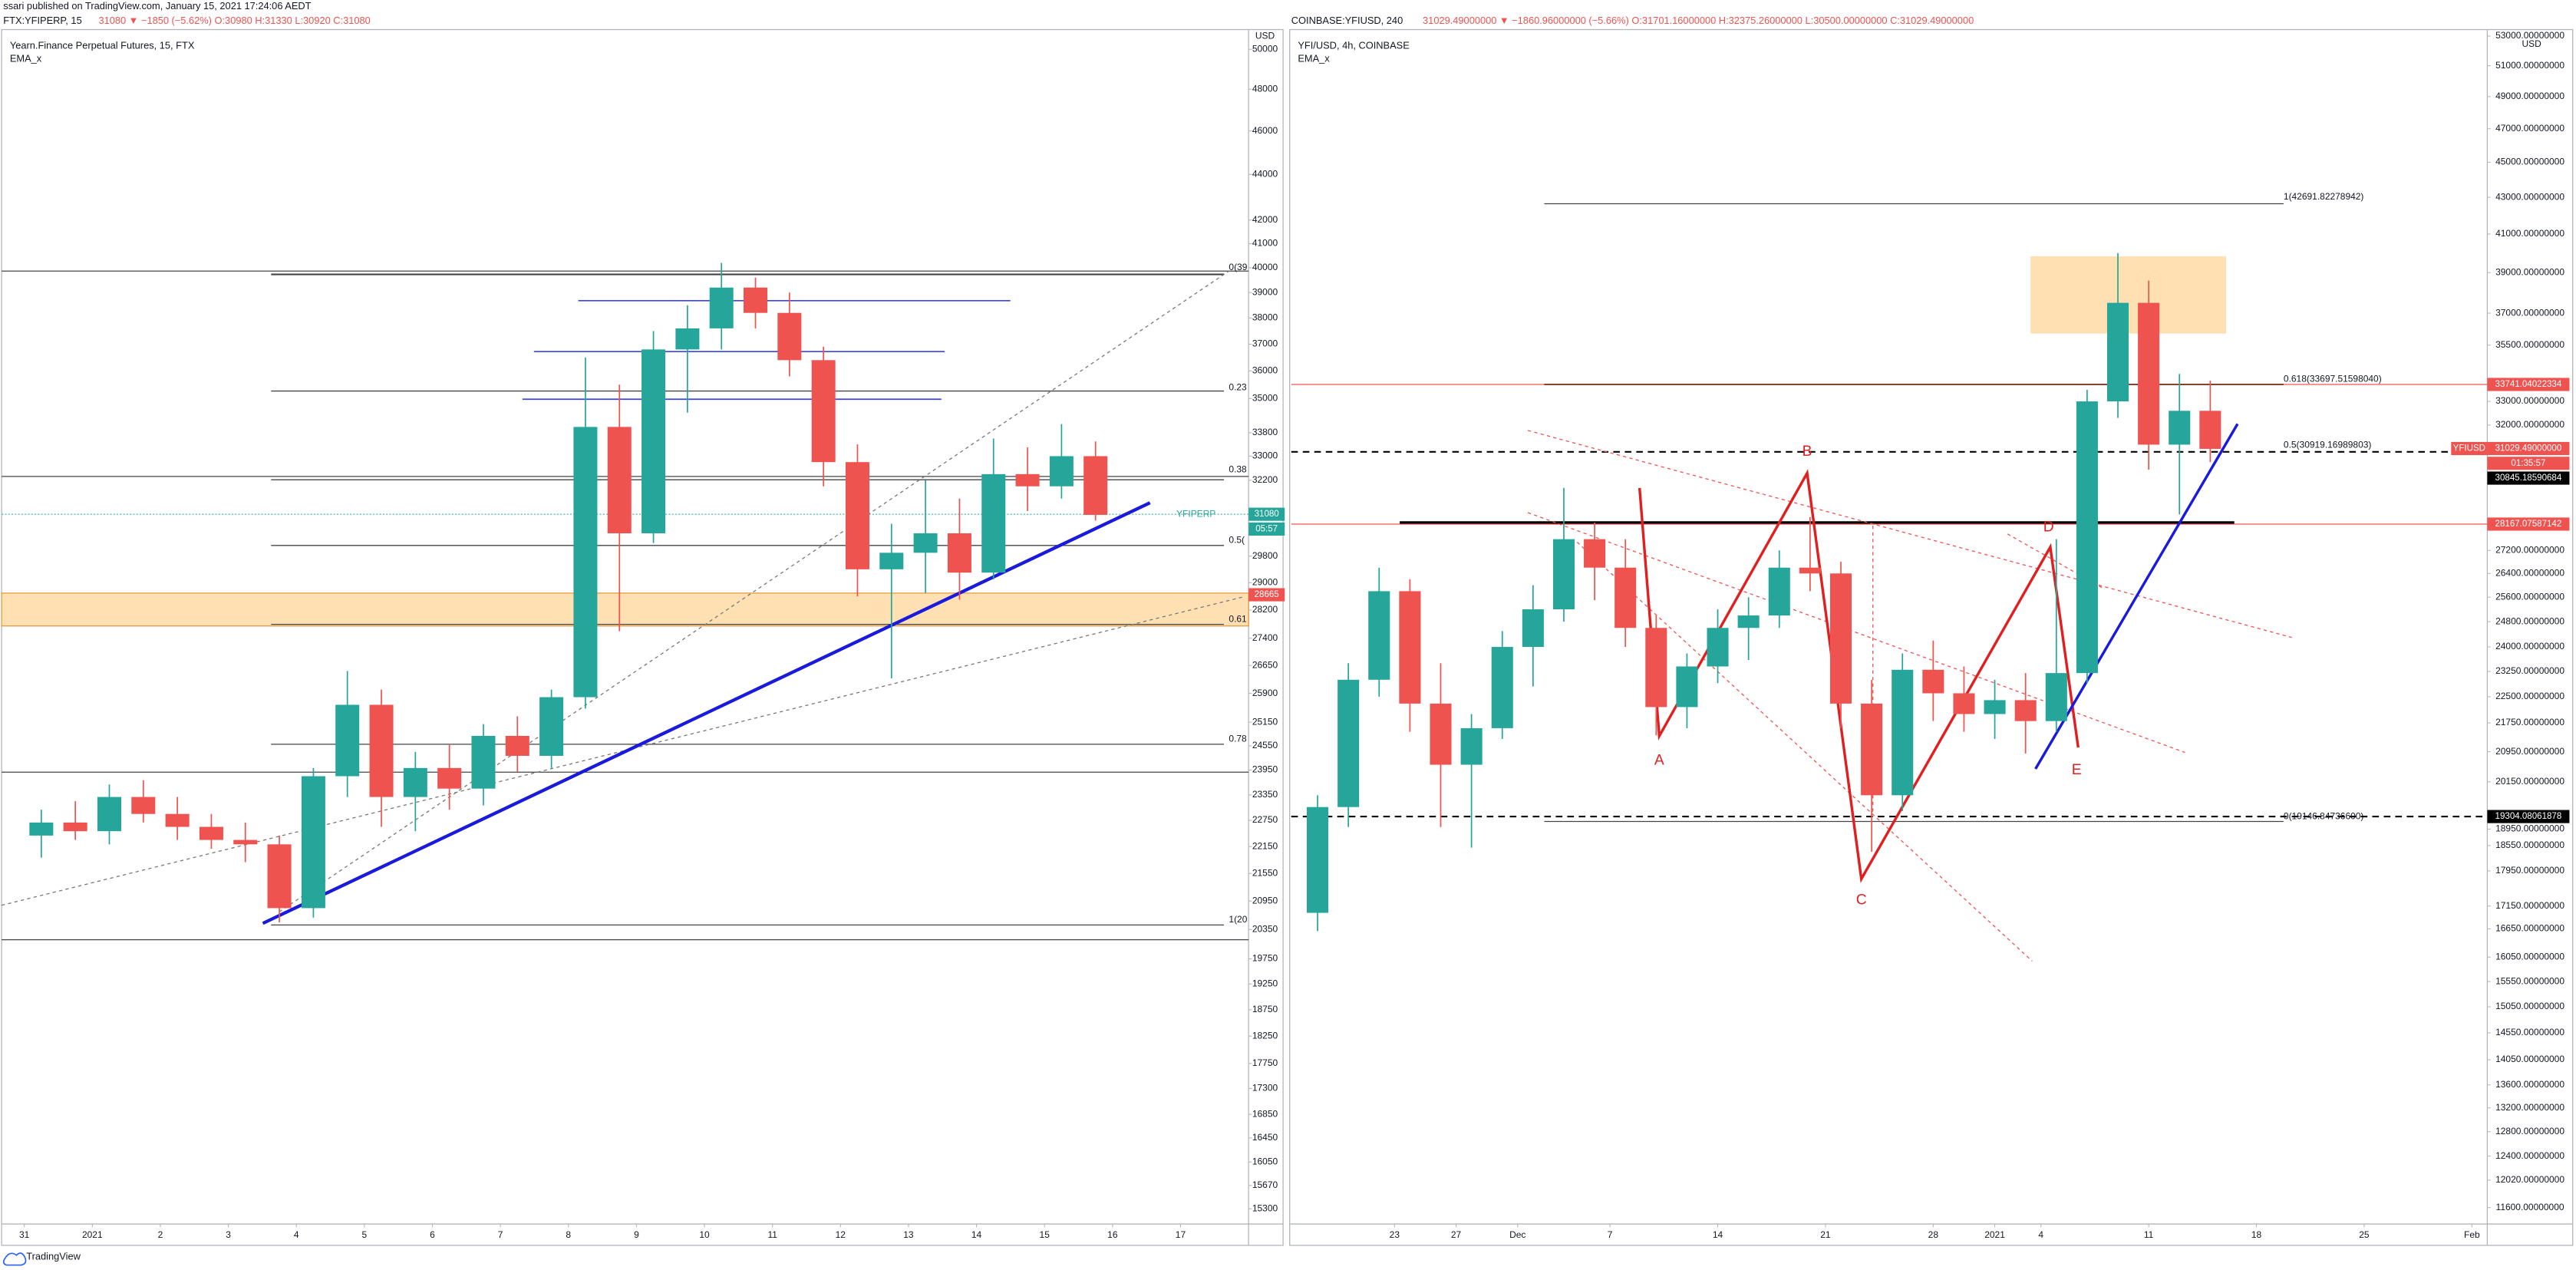 The image size is (2576, 1270). What do you see at coordinates (2323, 196) in the screenshot?
I see `fib-label: 1(42691.82278942)` at bounding box center [2323, 196].